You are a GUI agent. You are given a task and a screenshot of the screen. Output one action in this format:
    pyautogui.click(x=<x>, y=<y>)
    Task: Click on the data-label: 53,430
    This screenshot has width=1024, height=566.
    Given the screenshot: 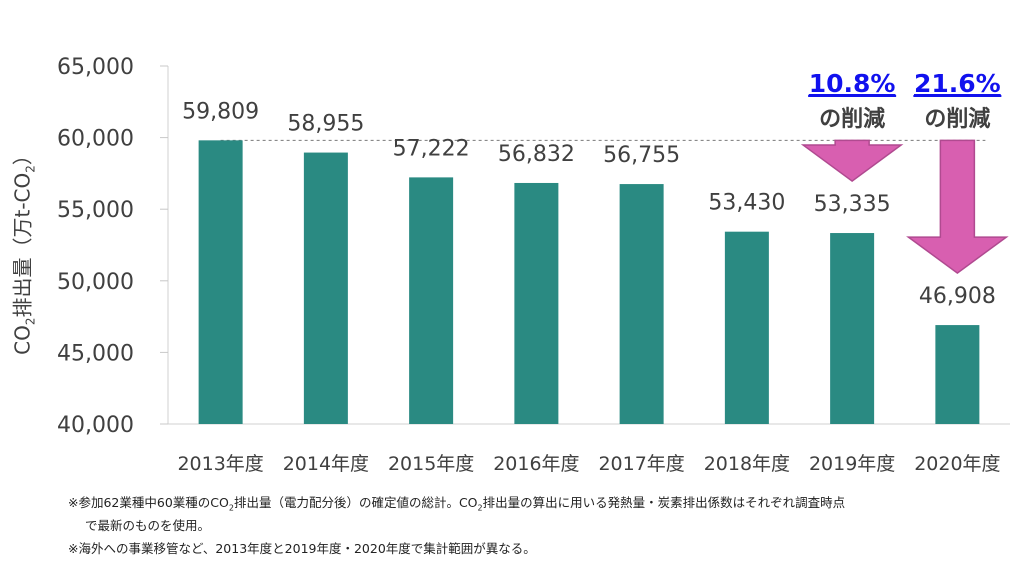 What is the action you would take?
    pyautogui.click(x=746, y=203)
    